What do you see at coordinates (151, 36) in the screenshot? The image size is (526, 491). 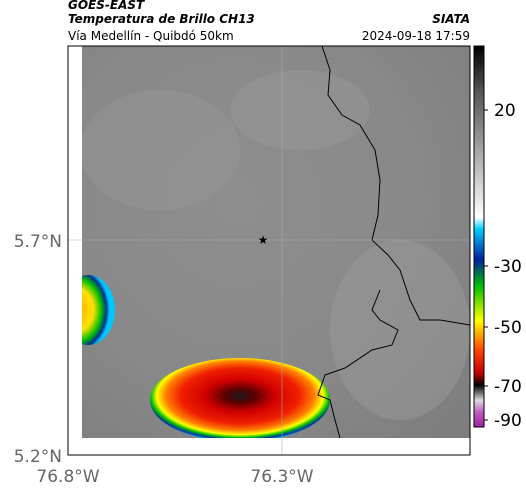 I see `route: Vía Medellín - Quibdó 50km` at bounding box center [151, 36].